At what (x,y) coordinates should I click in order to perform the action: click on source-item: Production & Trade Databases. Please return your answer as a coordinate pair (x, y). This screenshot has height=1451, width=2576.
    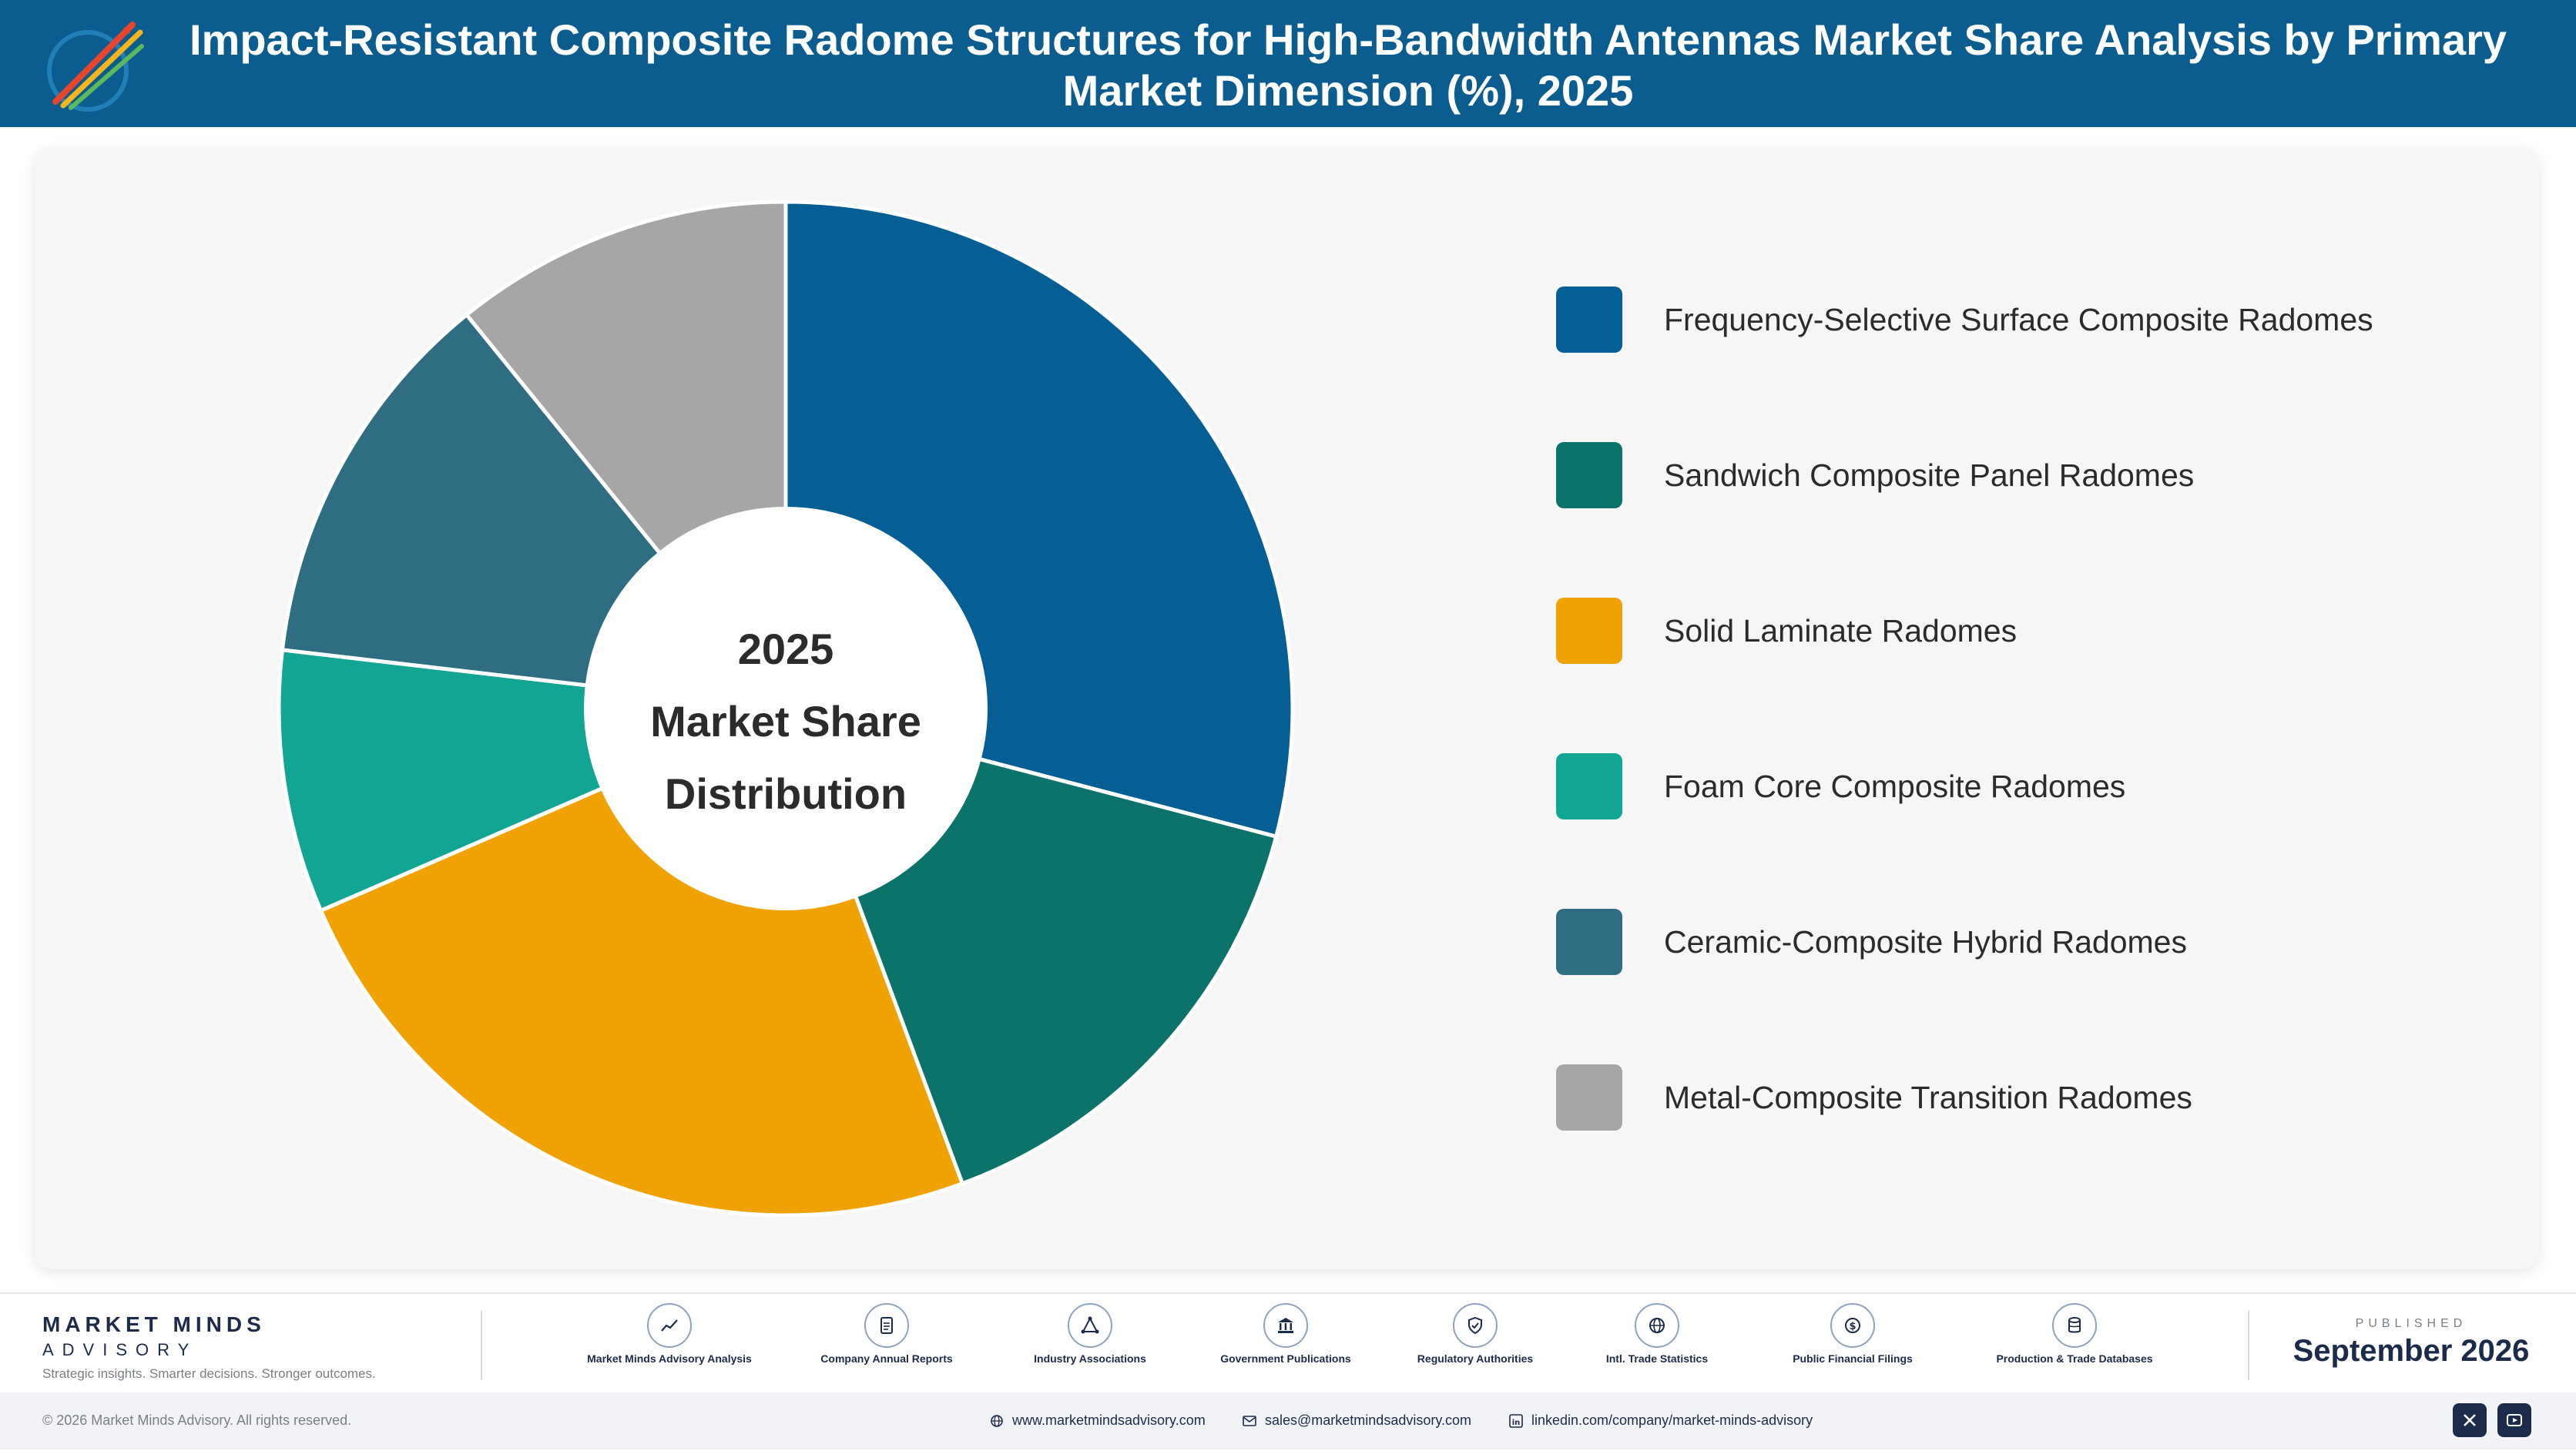
    Looking at the image, I should click on (2074, 1334).